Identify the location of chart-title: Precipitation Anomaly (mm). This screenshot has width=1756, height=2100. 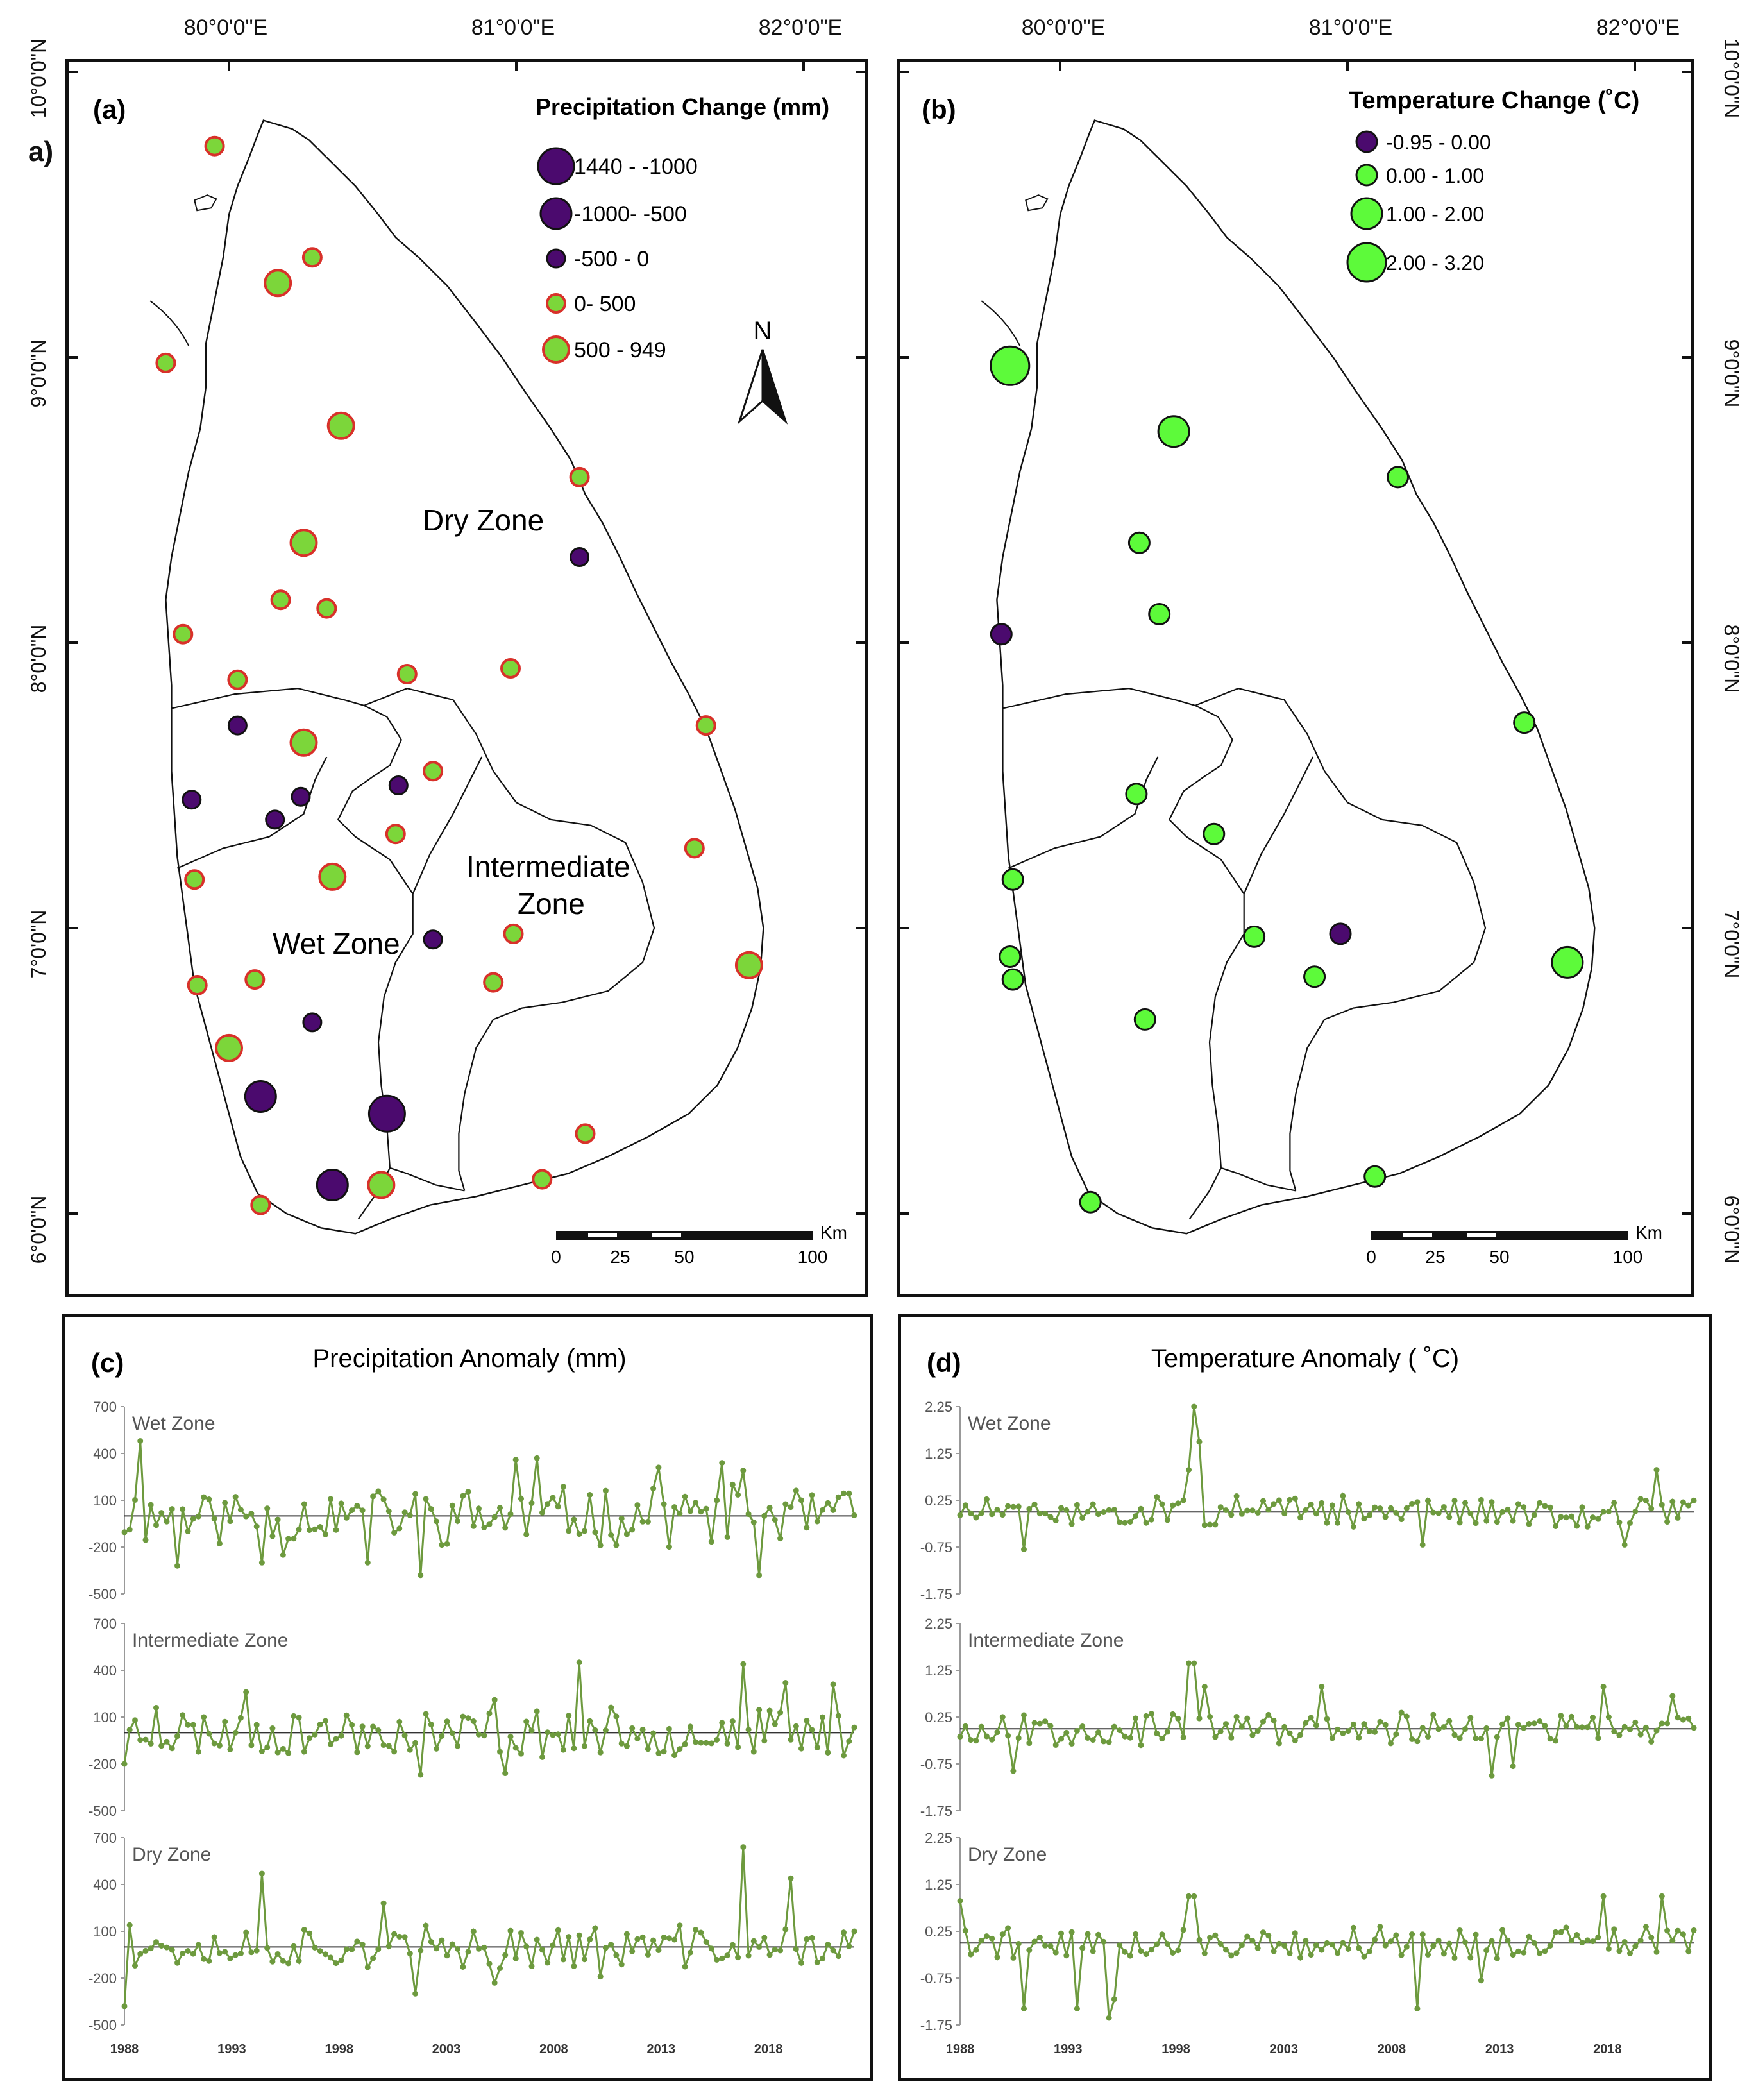
(469, 1358).